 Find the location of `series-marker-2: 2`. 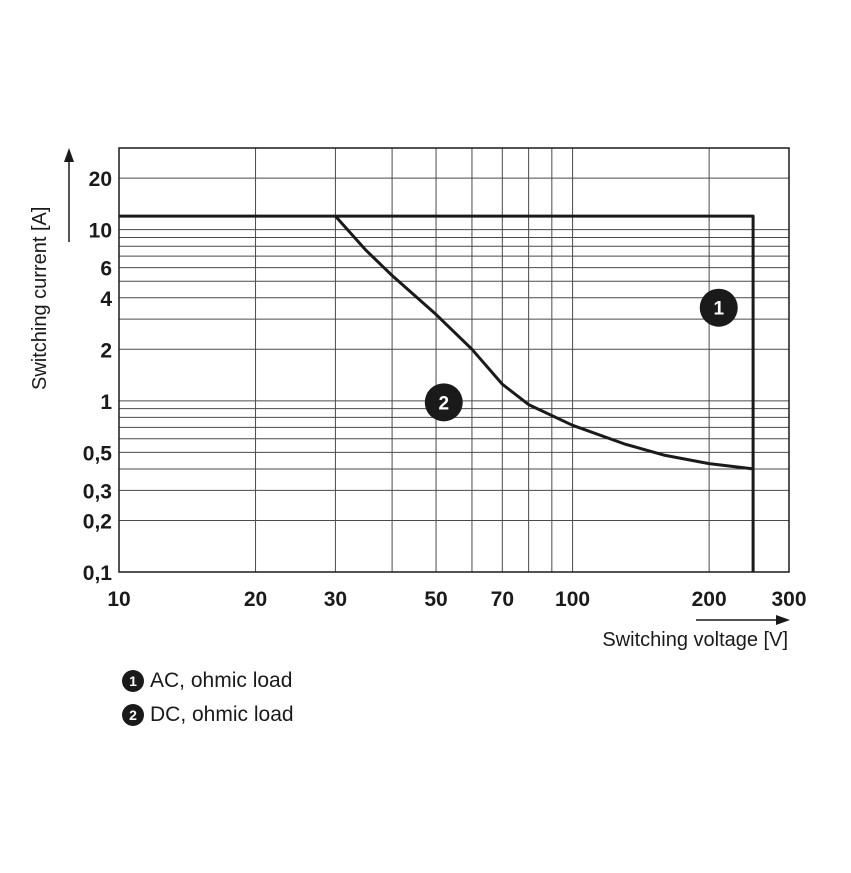

series-marker-2: 2 is located at coordinates (443, 402).